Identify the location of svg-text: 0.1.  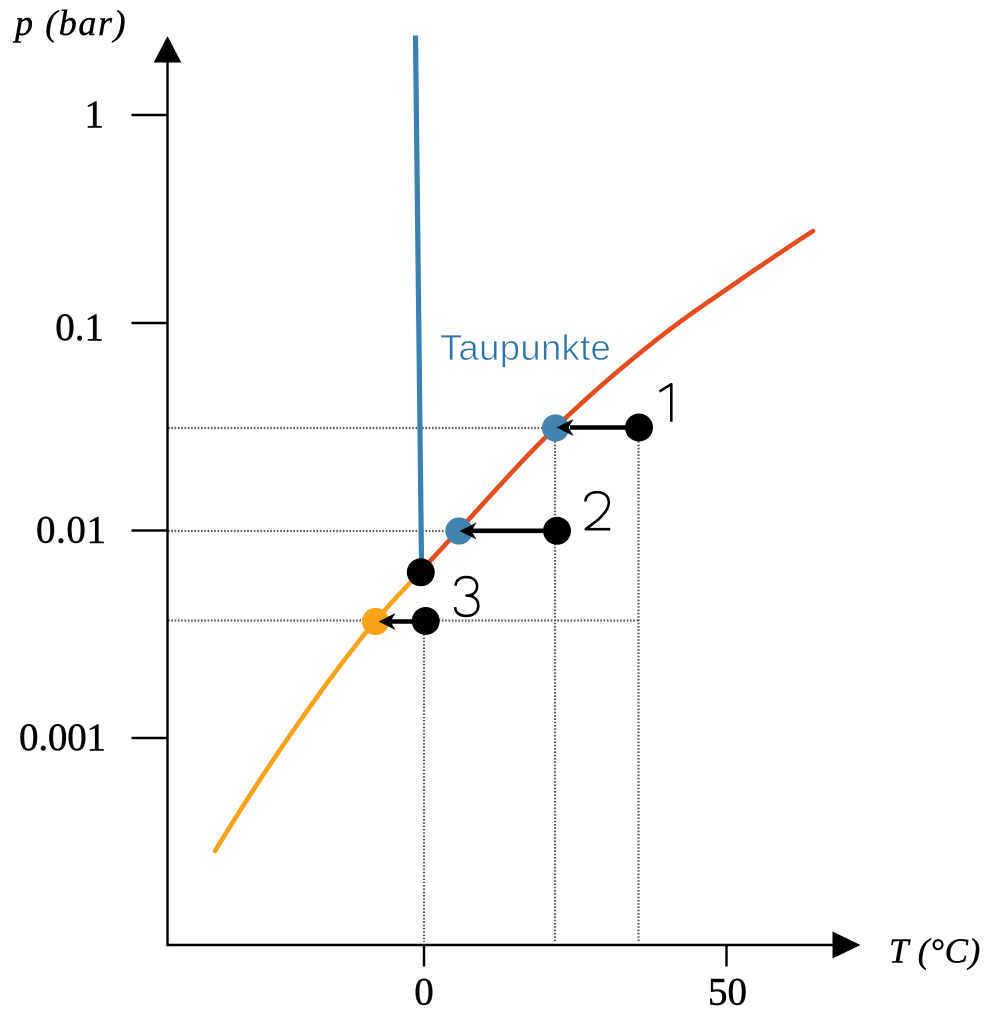
(79, 327).